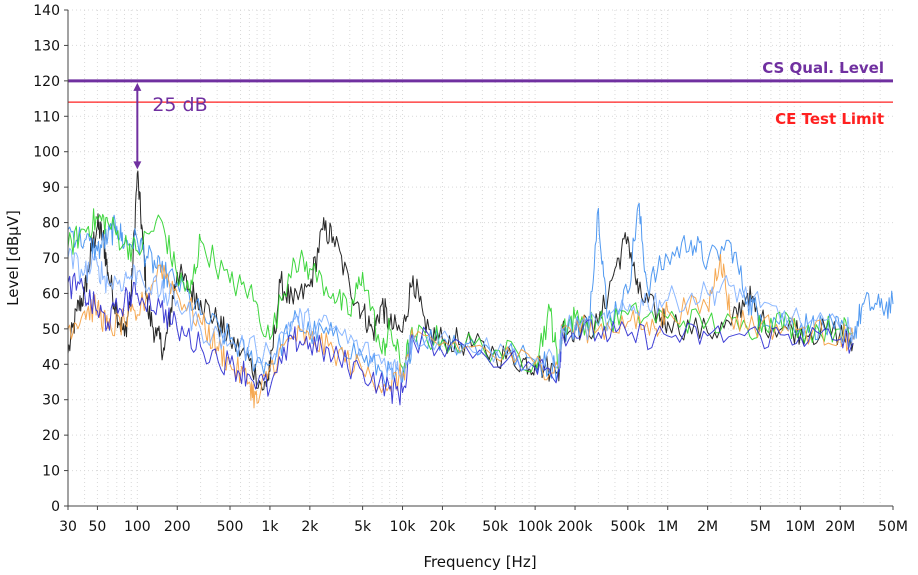 This screenshot has height=575, width=918. Describe the element at coordinates (46, 117) in the screenshot. I see `y-tick-label: 110` at that location.